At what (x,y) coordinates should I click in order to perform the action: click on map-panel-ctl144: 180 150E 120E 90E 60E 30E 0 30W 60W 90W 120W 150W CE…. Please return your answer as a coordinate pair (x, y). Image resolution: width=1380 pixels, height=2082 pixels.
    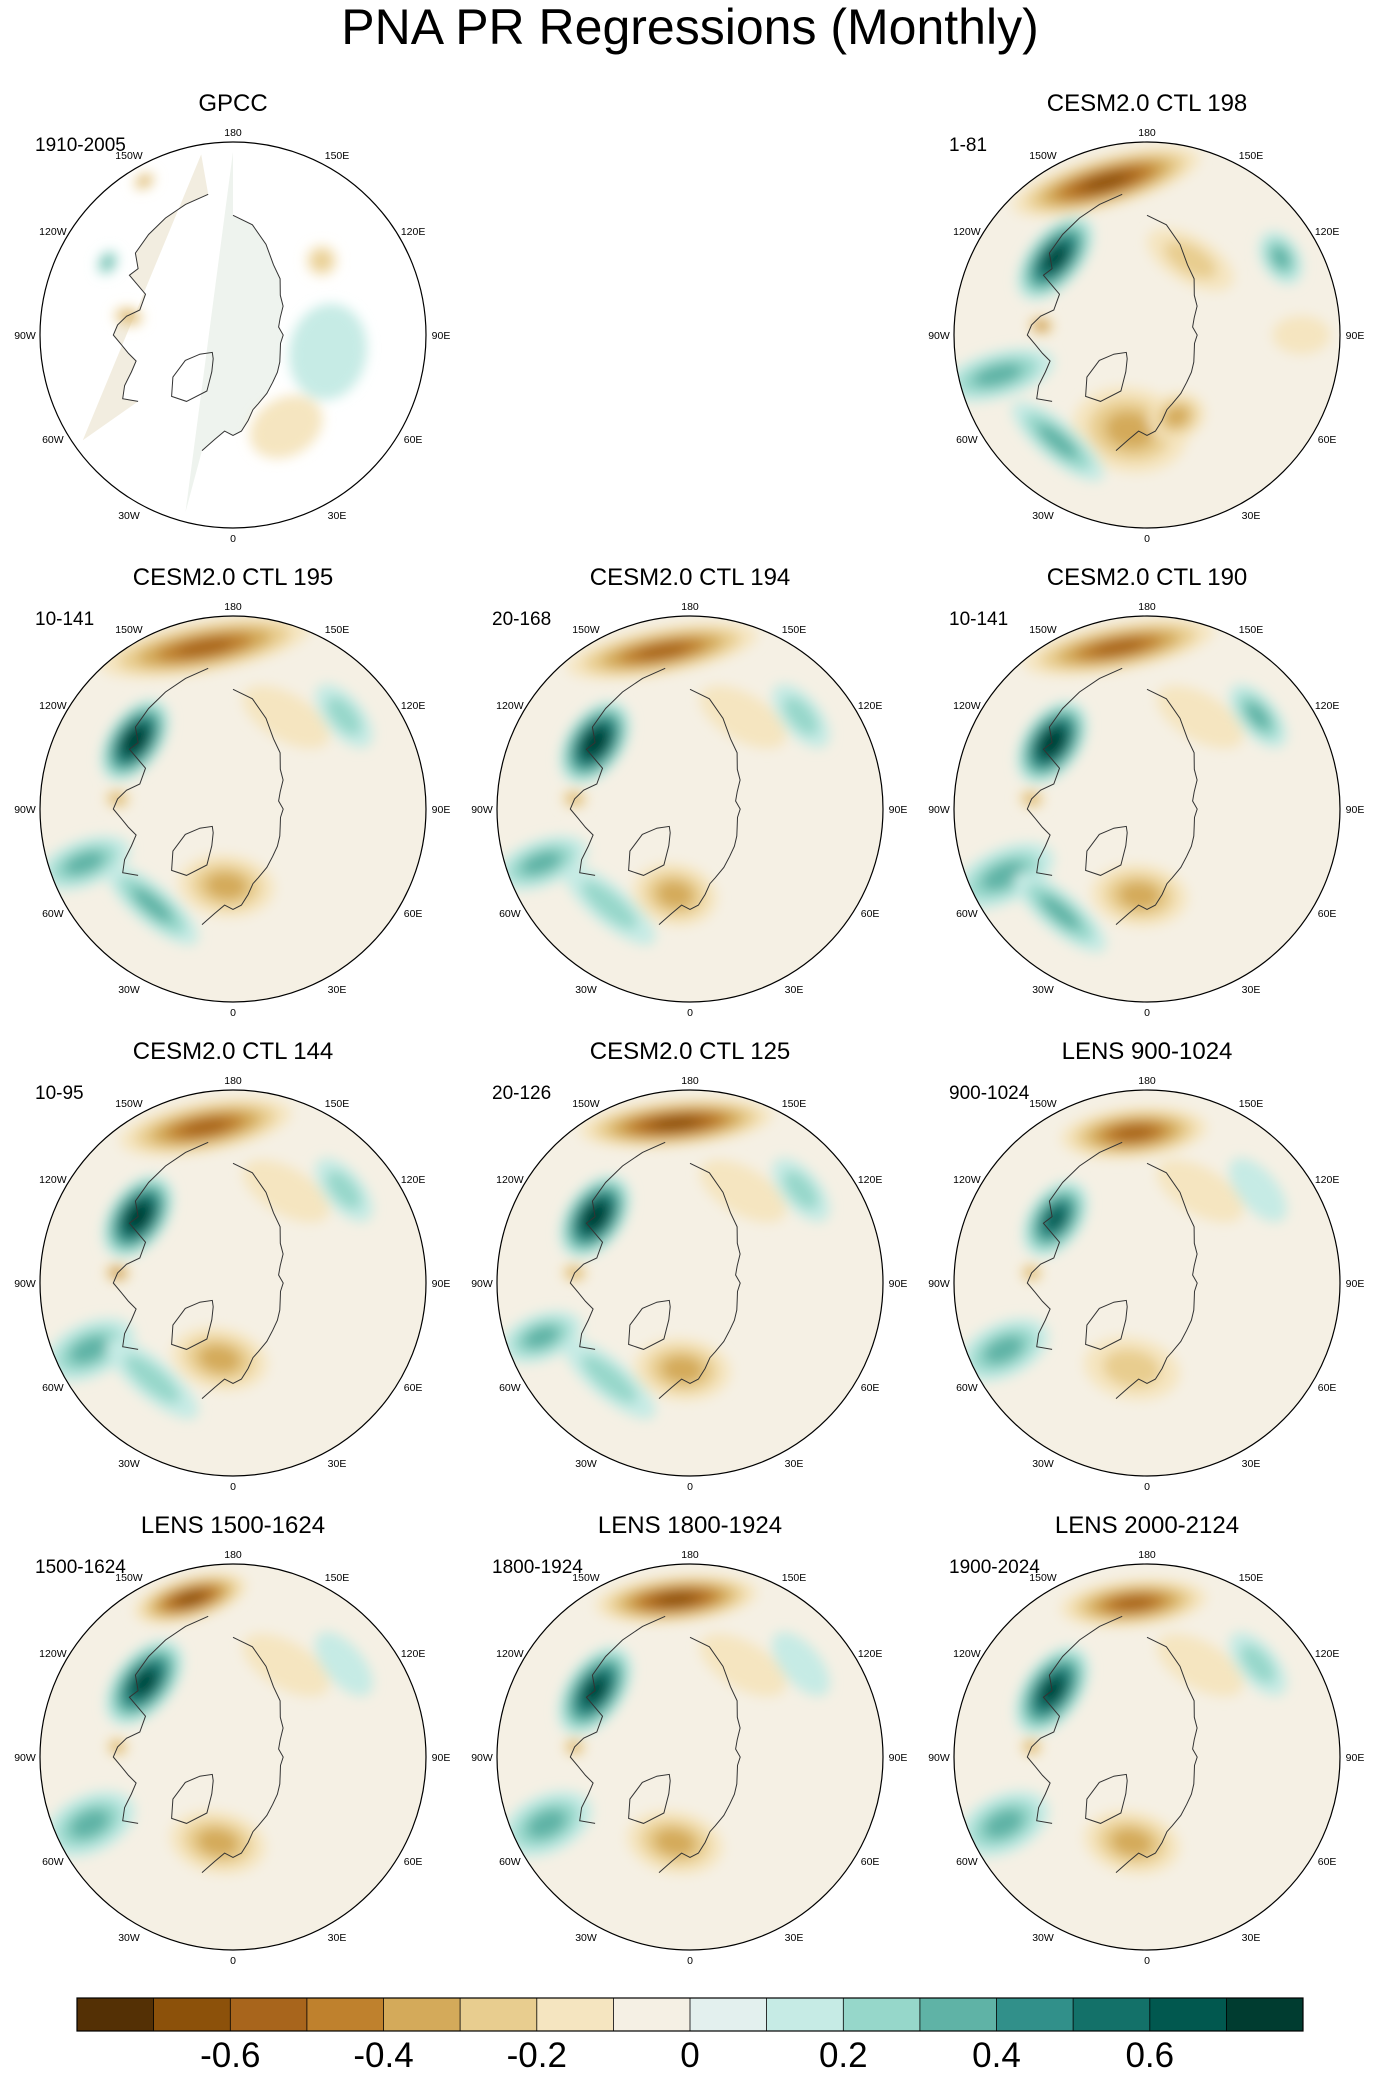
    Looking at the image, I should click on (232, 1265).